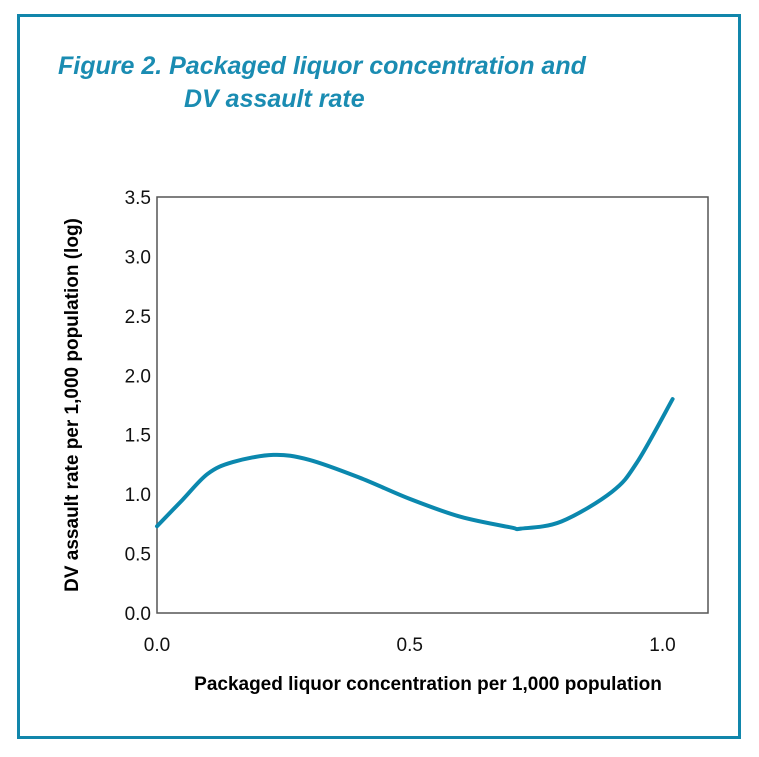 The height and width of the screenshot is (757, 759). What do you see at coordinates (415, 464) in the screenshot?
I see `series-line` at bounding box center [415, 464].